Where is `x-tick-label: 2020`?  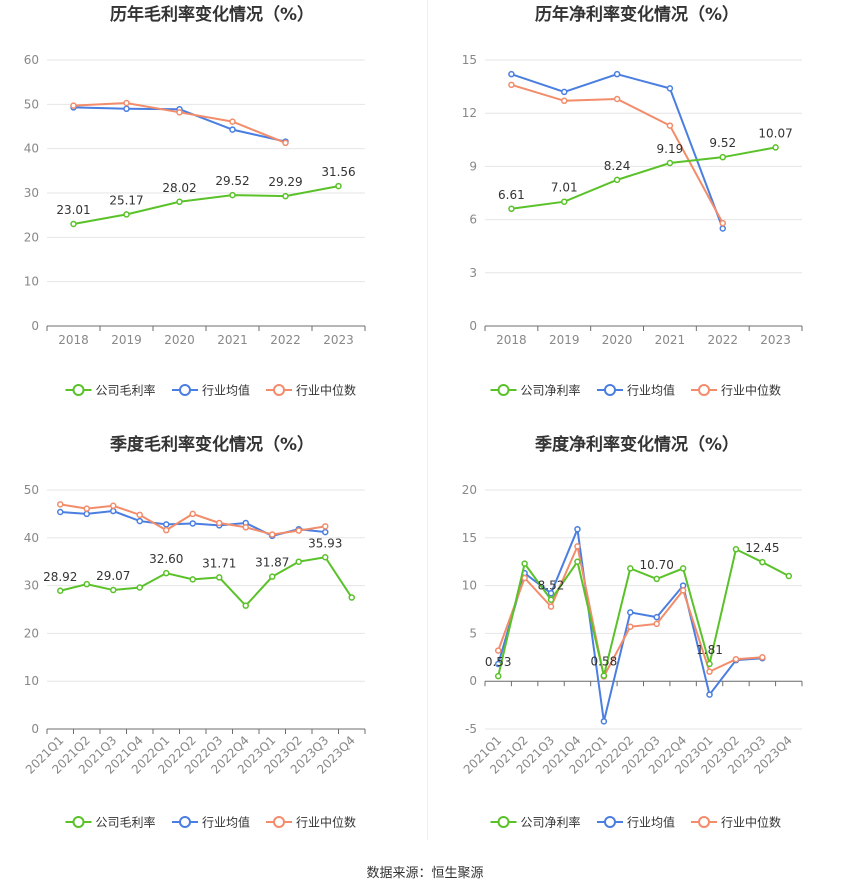
x-tick-label: 2020 is located at coordinates (617, 340).